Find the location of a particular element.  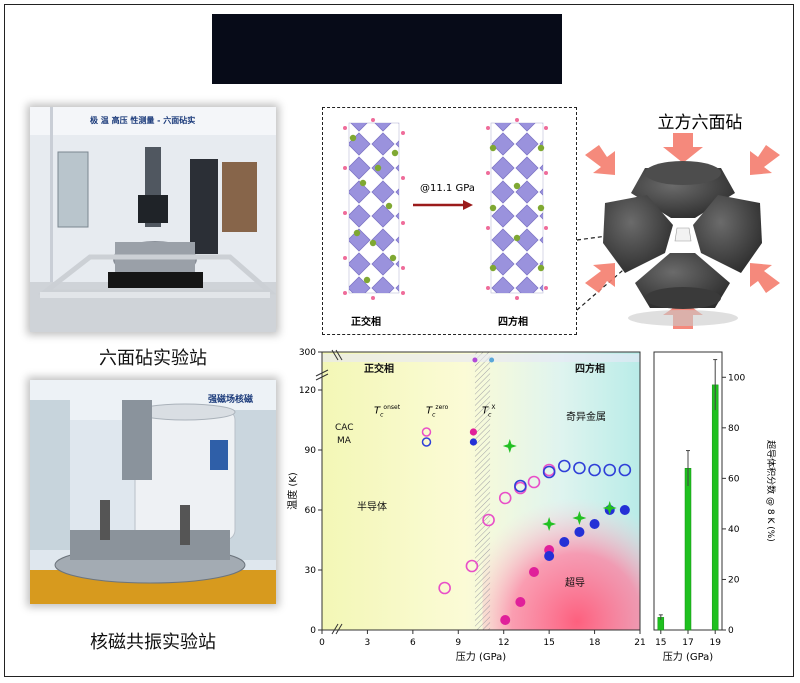

transition-hatch-band is located at coordinates (482, 491).